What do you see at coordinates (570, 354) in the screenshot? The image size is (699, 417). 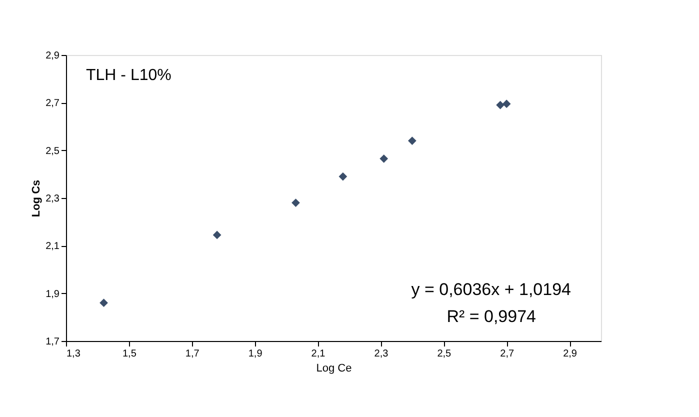 I see `x-tick-label: 2,9` at bounding box center [570, 354].